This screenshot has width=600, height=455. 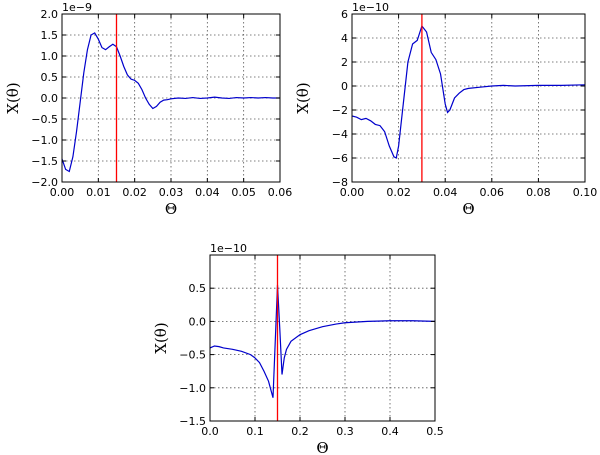 What do you see at coordinates (344, 38) in the screenshot?
I see `y-tick-label: 4` at bounding box center [344, 38].